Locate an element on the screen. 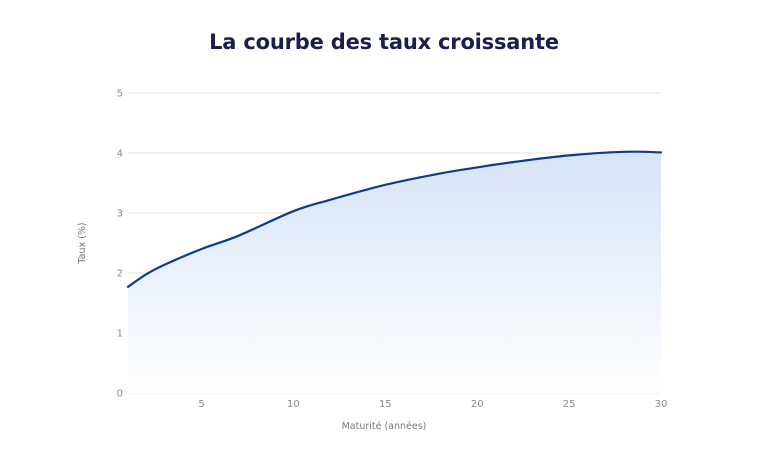 Image resolution: width=768 pixels, height=460 pixels. y-tick-label: 4 is located at coordinates (120, 154).